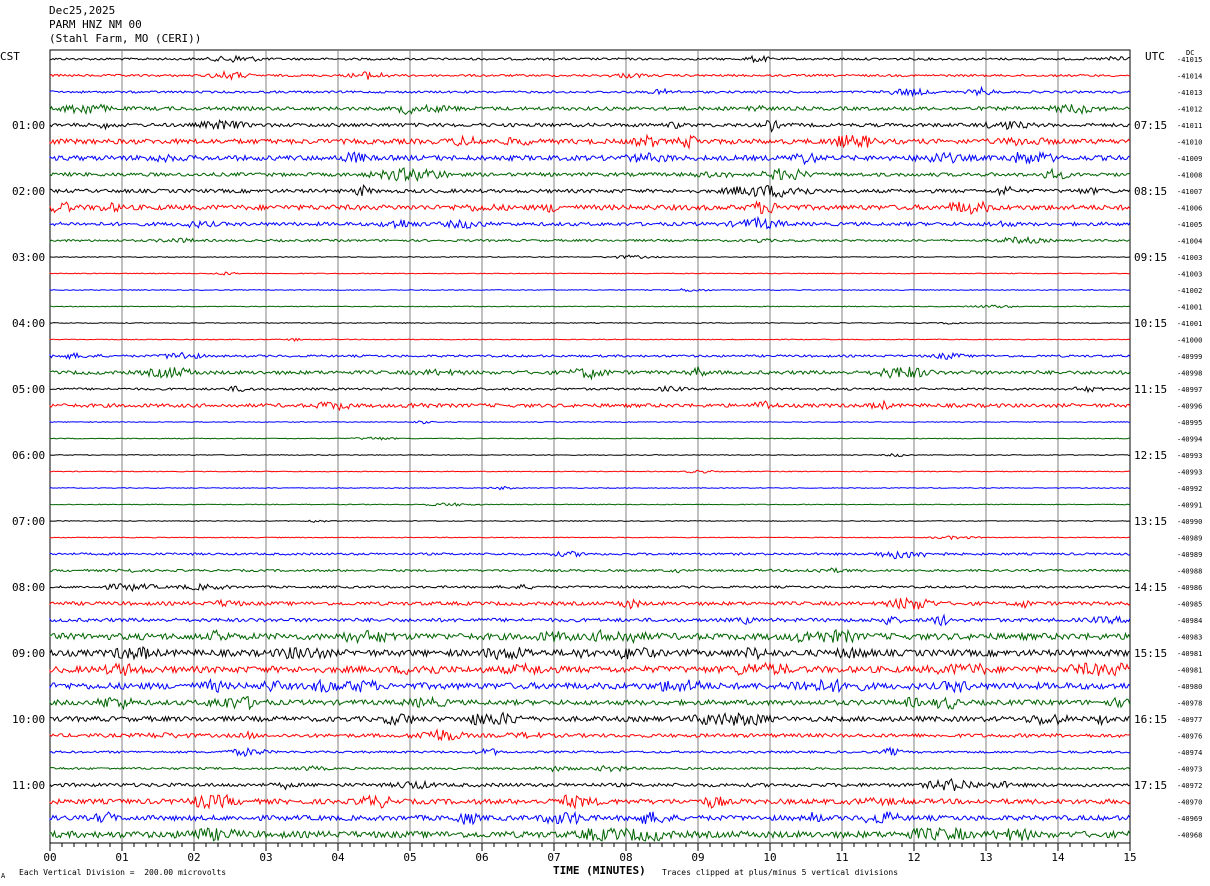  Describe the element at coordinates (985, 857) in the screenshot. I see `x-tick-label: 13` at that location.